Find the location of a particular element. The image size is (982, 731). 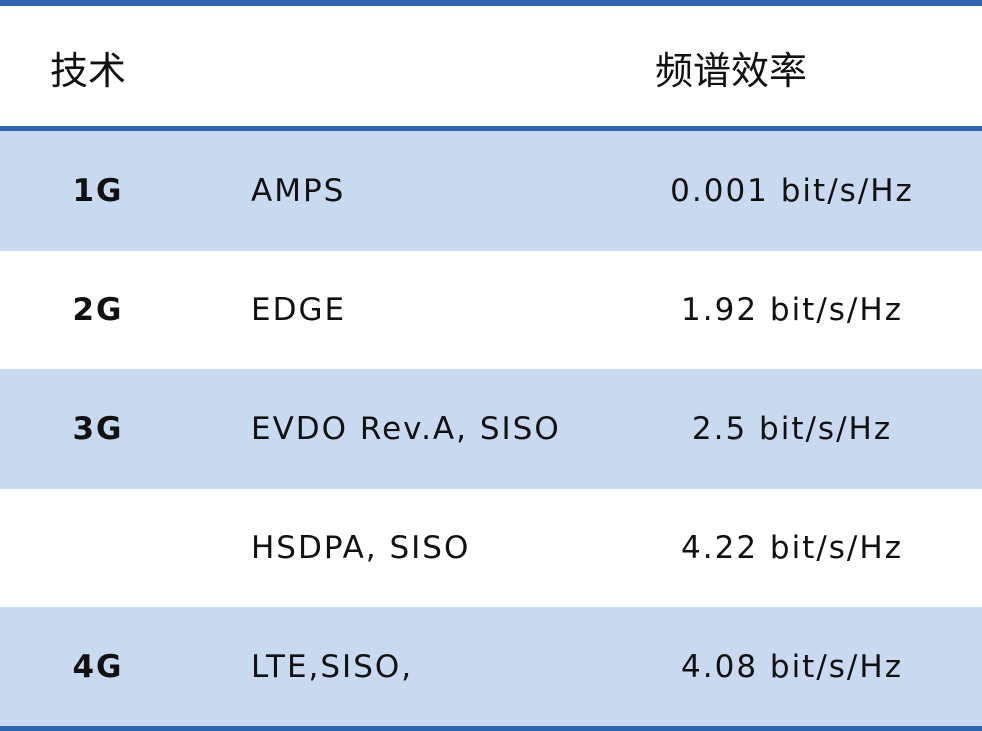

efficiency-cell: 0.001 bit/s/Hz is located at coordinates (792, 191).